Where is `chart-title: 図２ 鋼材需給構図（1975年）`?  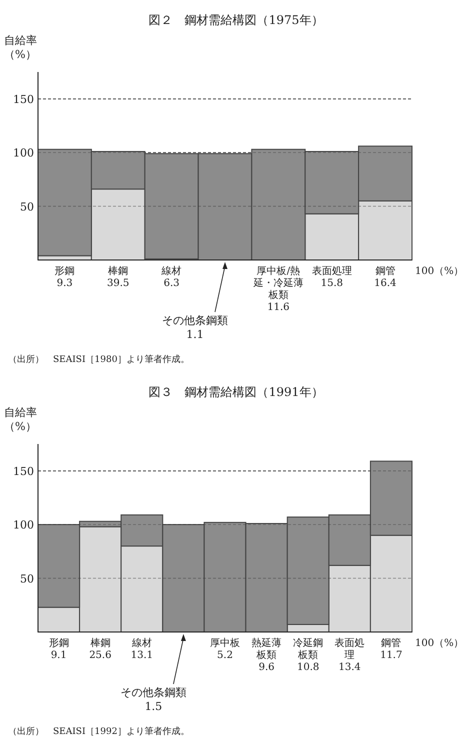 chart-title: 図２ 鋼材需給構図（1975年） is located at coordinates (236, 20).